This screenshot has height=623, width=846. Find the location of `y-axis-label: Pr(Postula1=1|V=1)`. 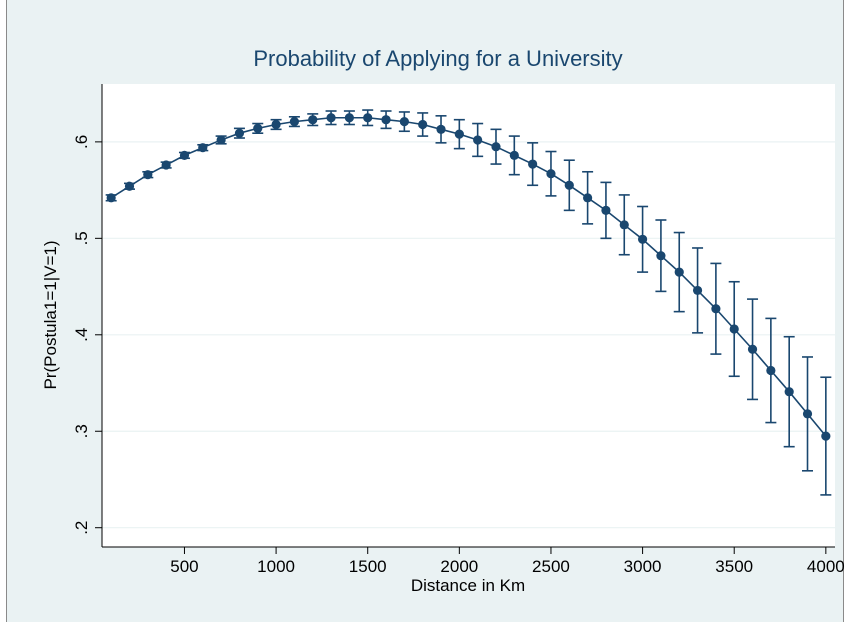

y-axis-label: Pr(Postula1=1|V=1) is located at coordinates (50, 315).